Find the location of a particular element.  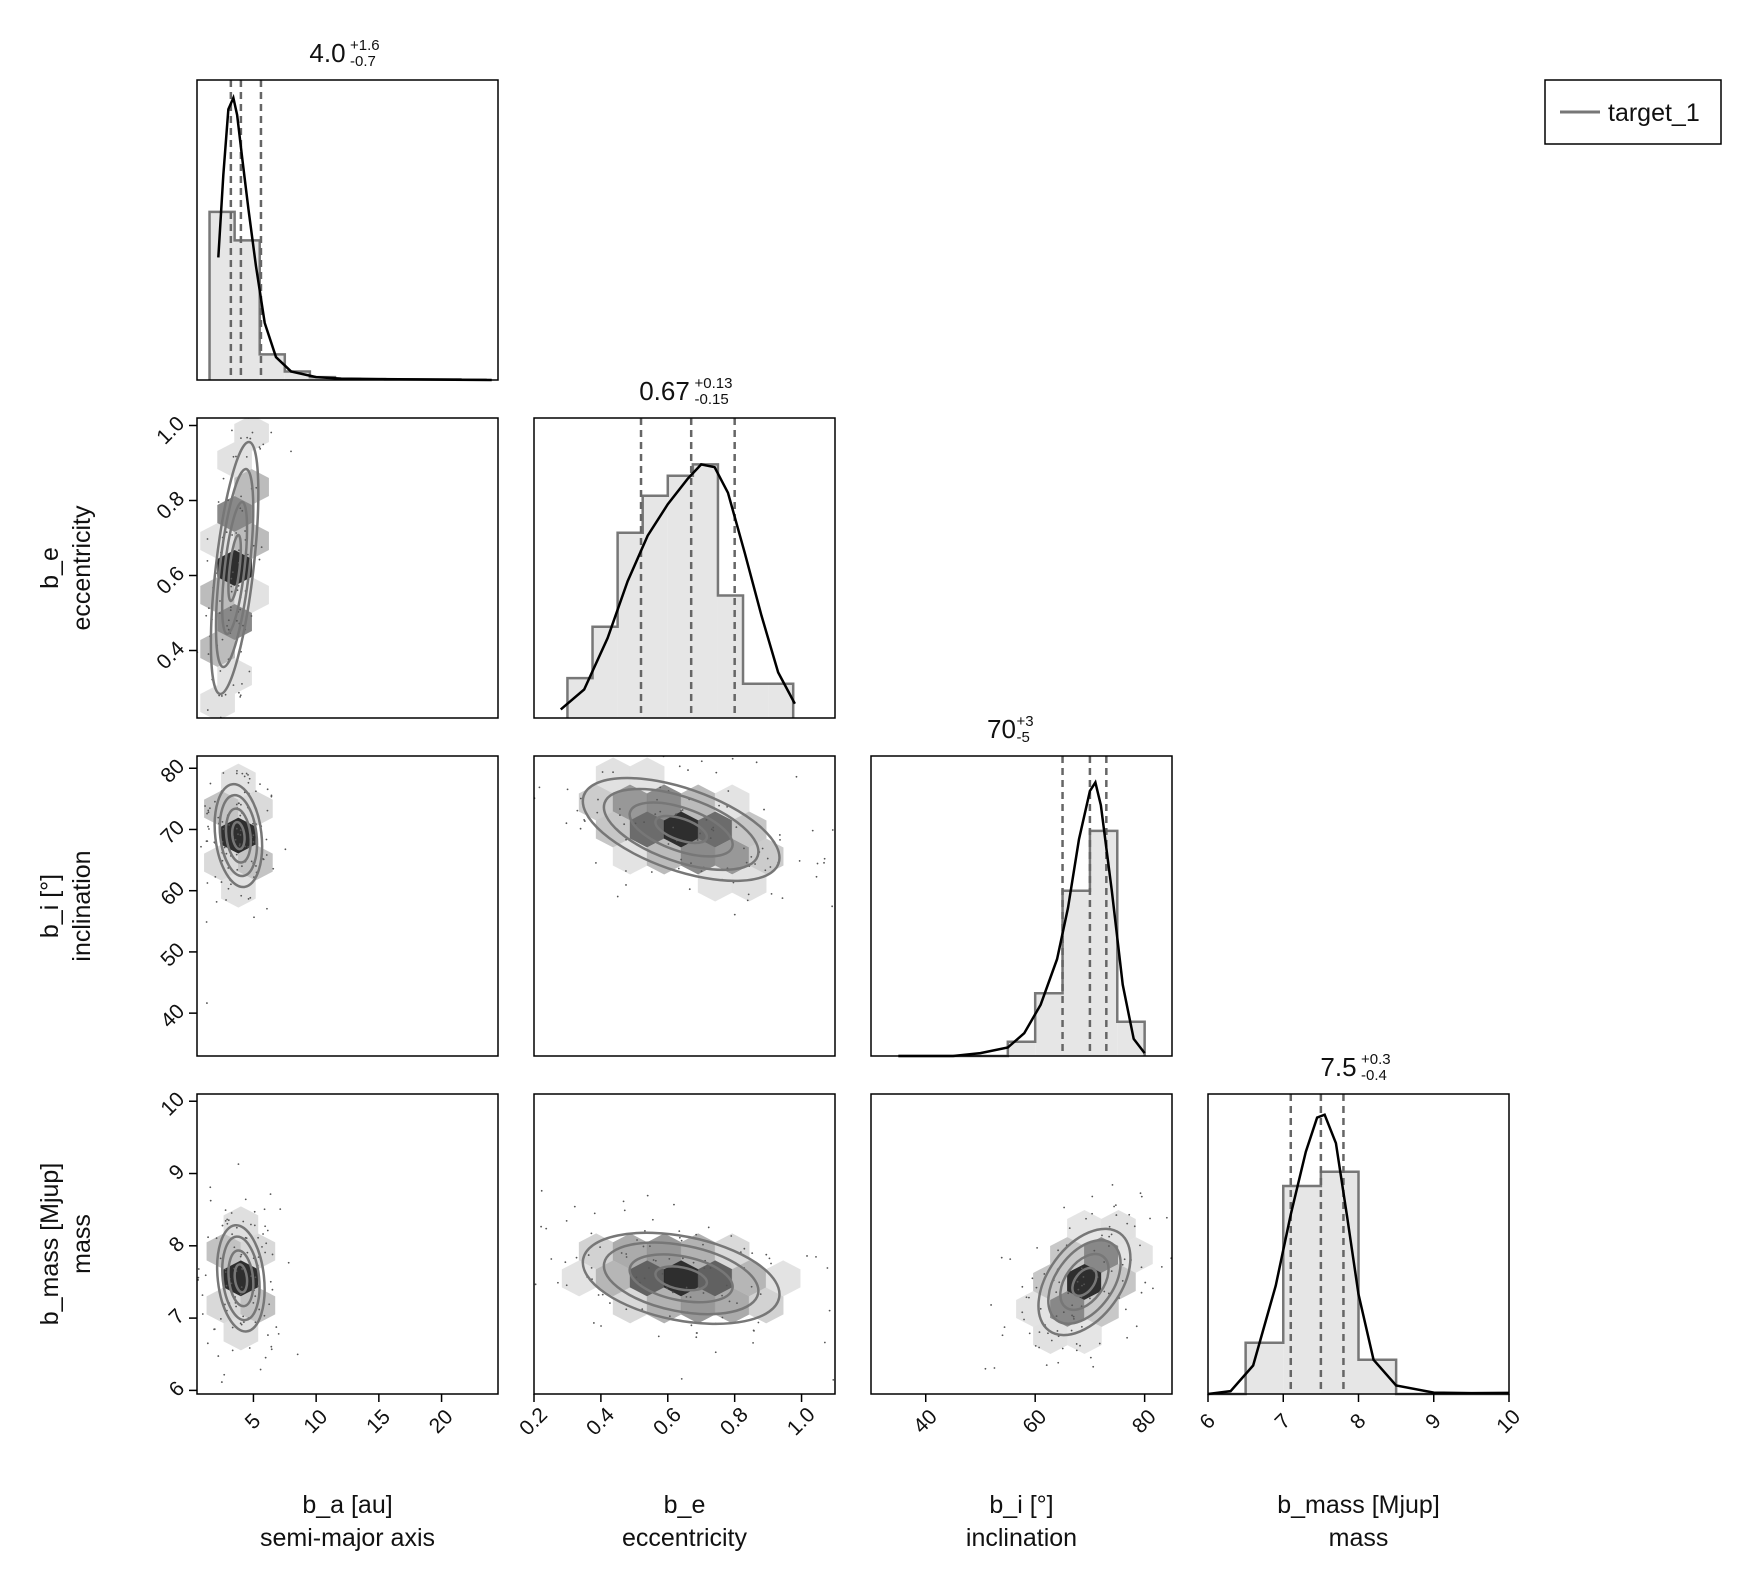

panel-title-plus: +1.6 is located at coordinates (365, 45).